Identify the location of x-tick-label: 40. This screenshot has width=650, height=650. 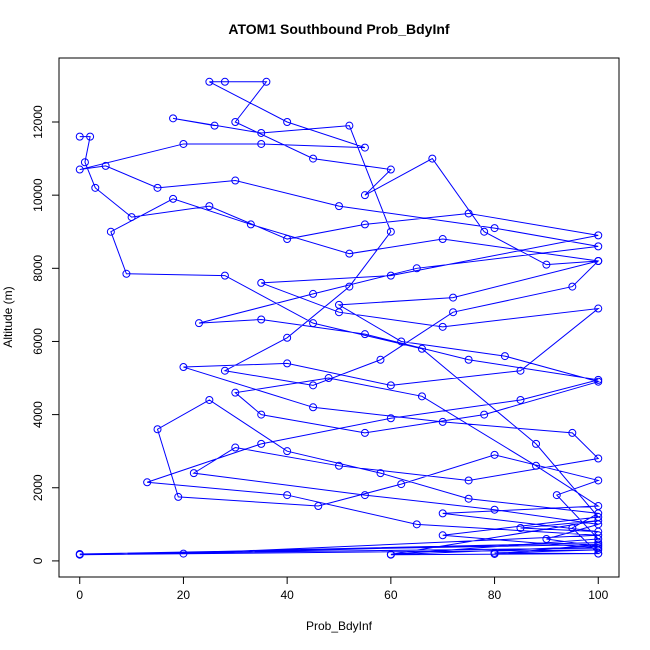
(287, 595).